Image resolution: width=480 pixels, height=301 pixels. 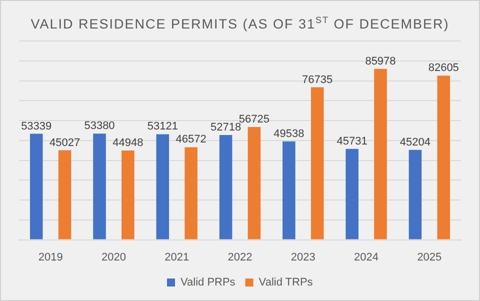 What do you see at coordinates (415, 142) in the screenshot?
I see `data-label: 45204` at bounding box center [415, 142].